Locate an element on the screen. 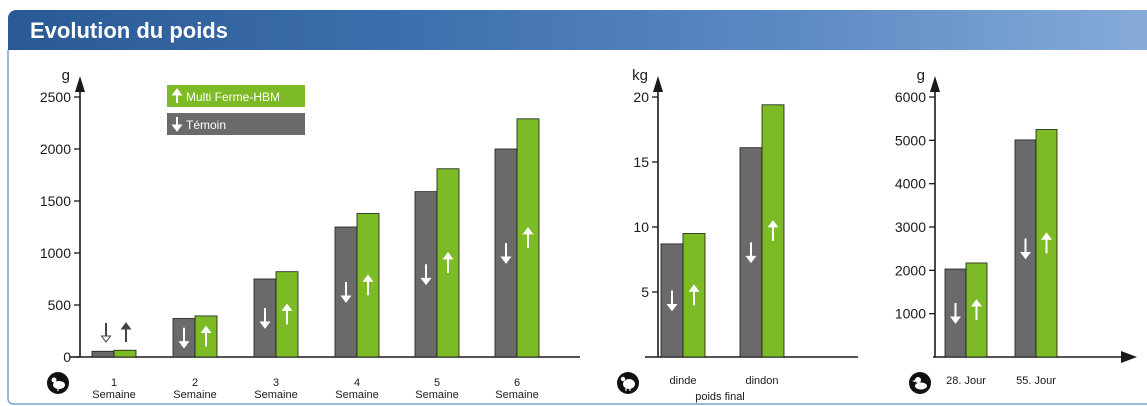 The height and width of the screenshot is (406, 1147). y-tick-label: 0 is located at coordinates (67, 357).